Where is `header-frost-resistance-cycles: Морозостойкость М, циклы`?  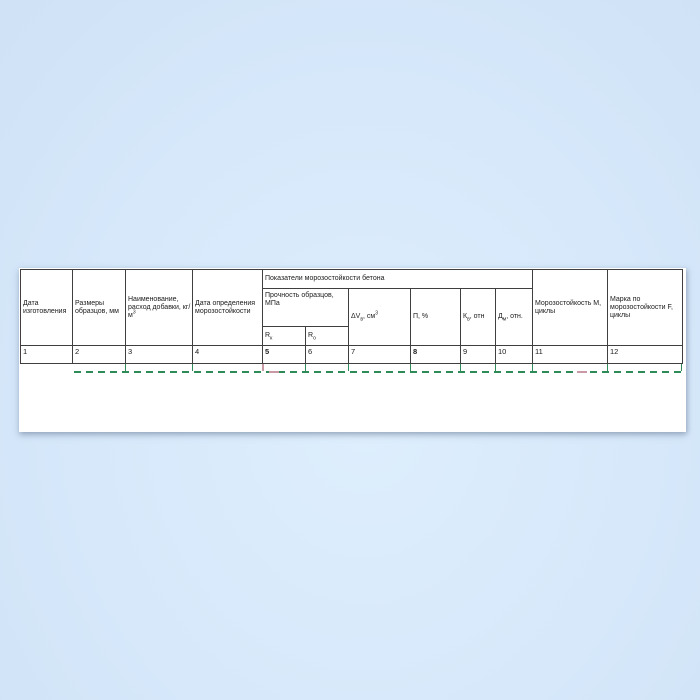 header-frost-resistance-cycles: Морозостойкость М, циклы is located at coordinates (570, 307).